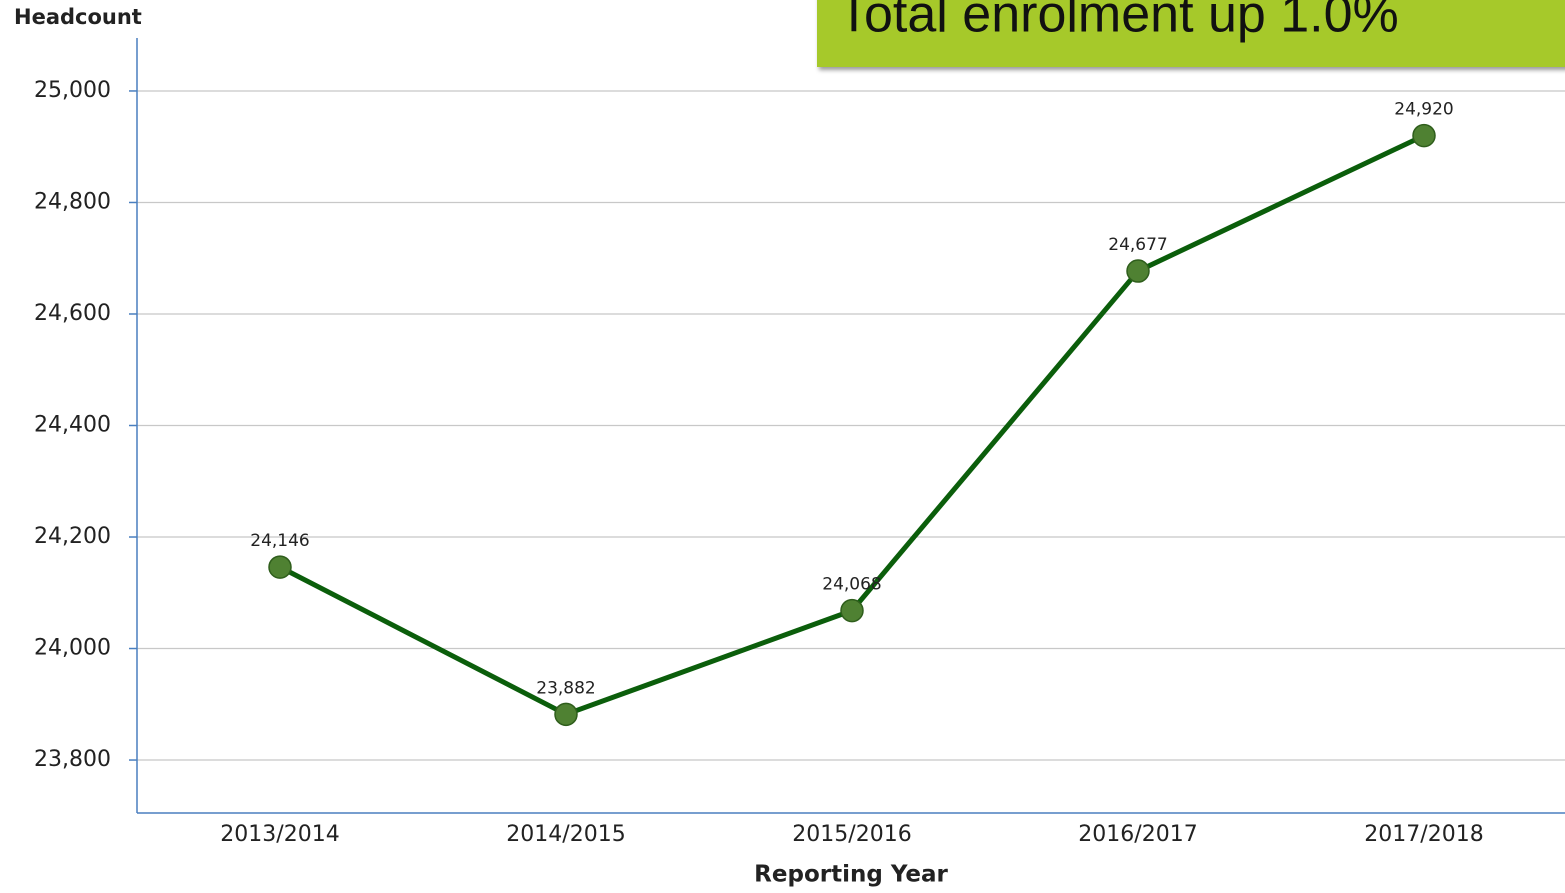 This screenshot has height=893, width=1565. Describe the element at coordinates (565, 688) in the screenshot. I see `data-label: 23,882` at that location.